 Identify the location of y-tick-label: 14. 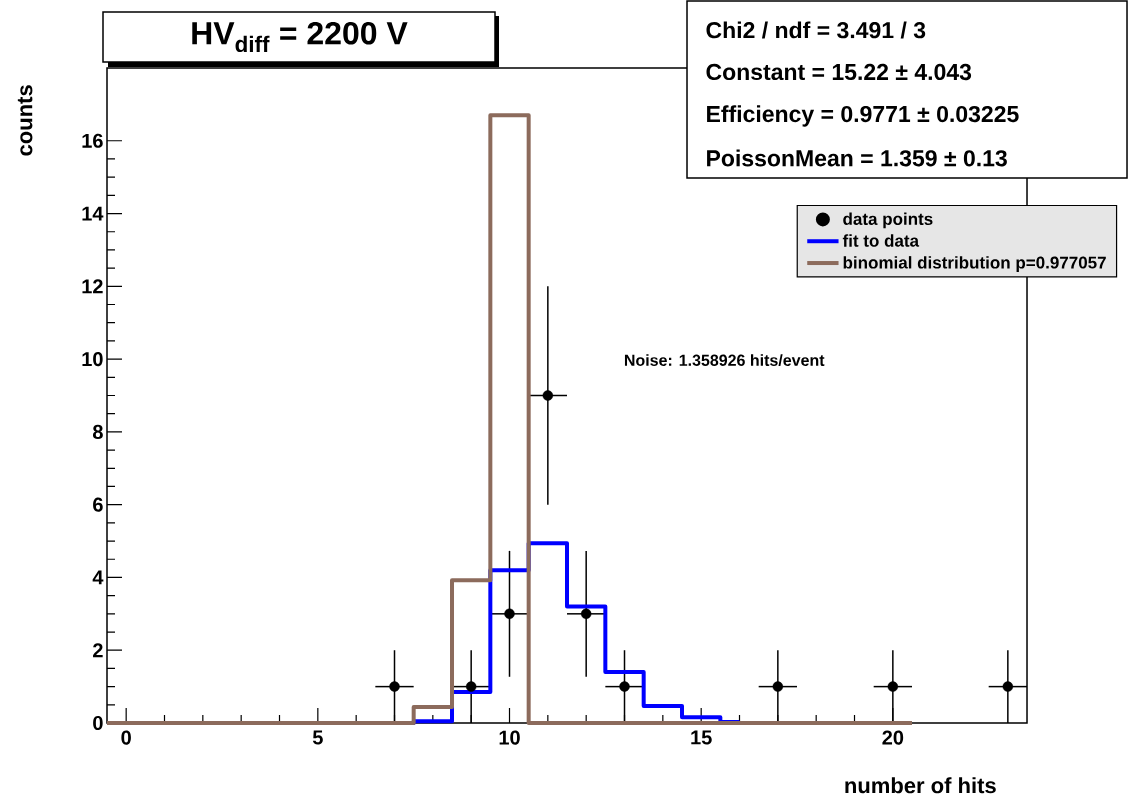
(93, 213).